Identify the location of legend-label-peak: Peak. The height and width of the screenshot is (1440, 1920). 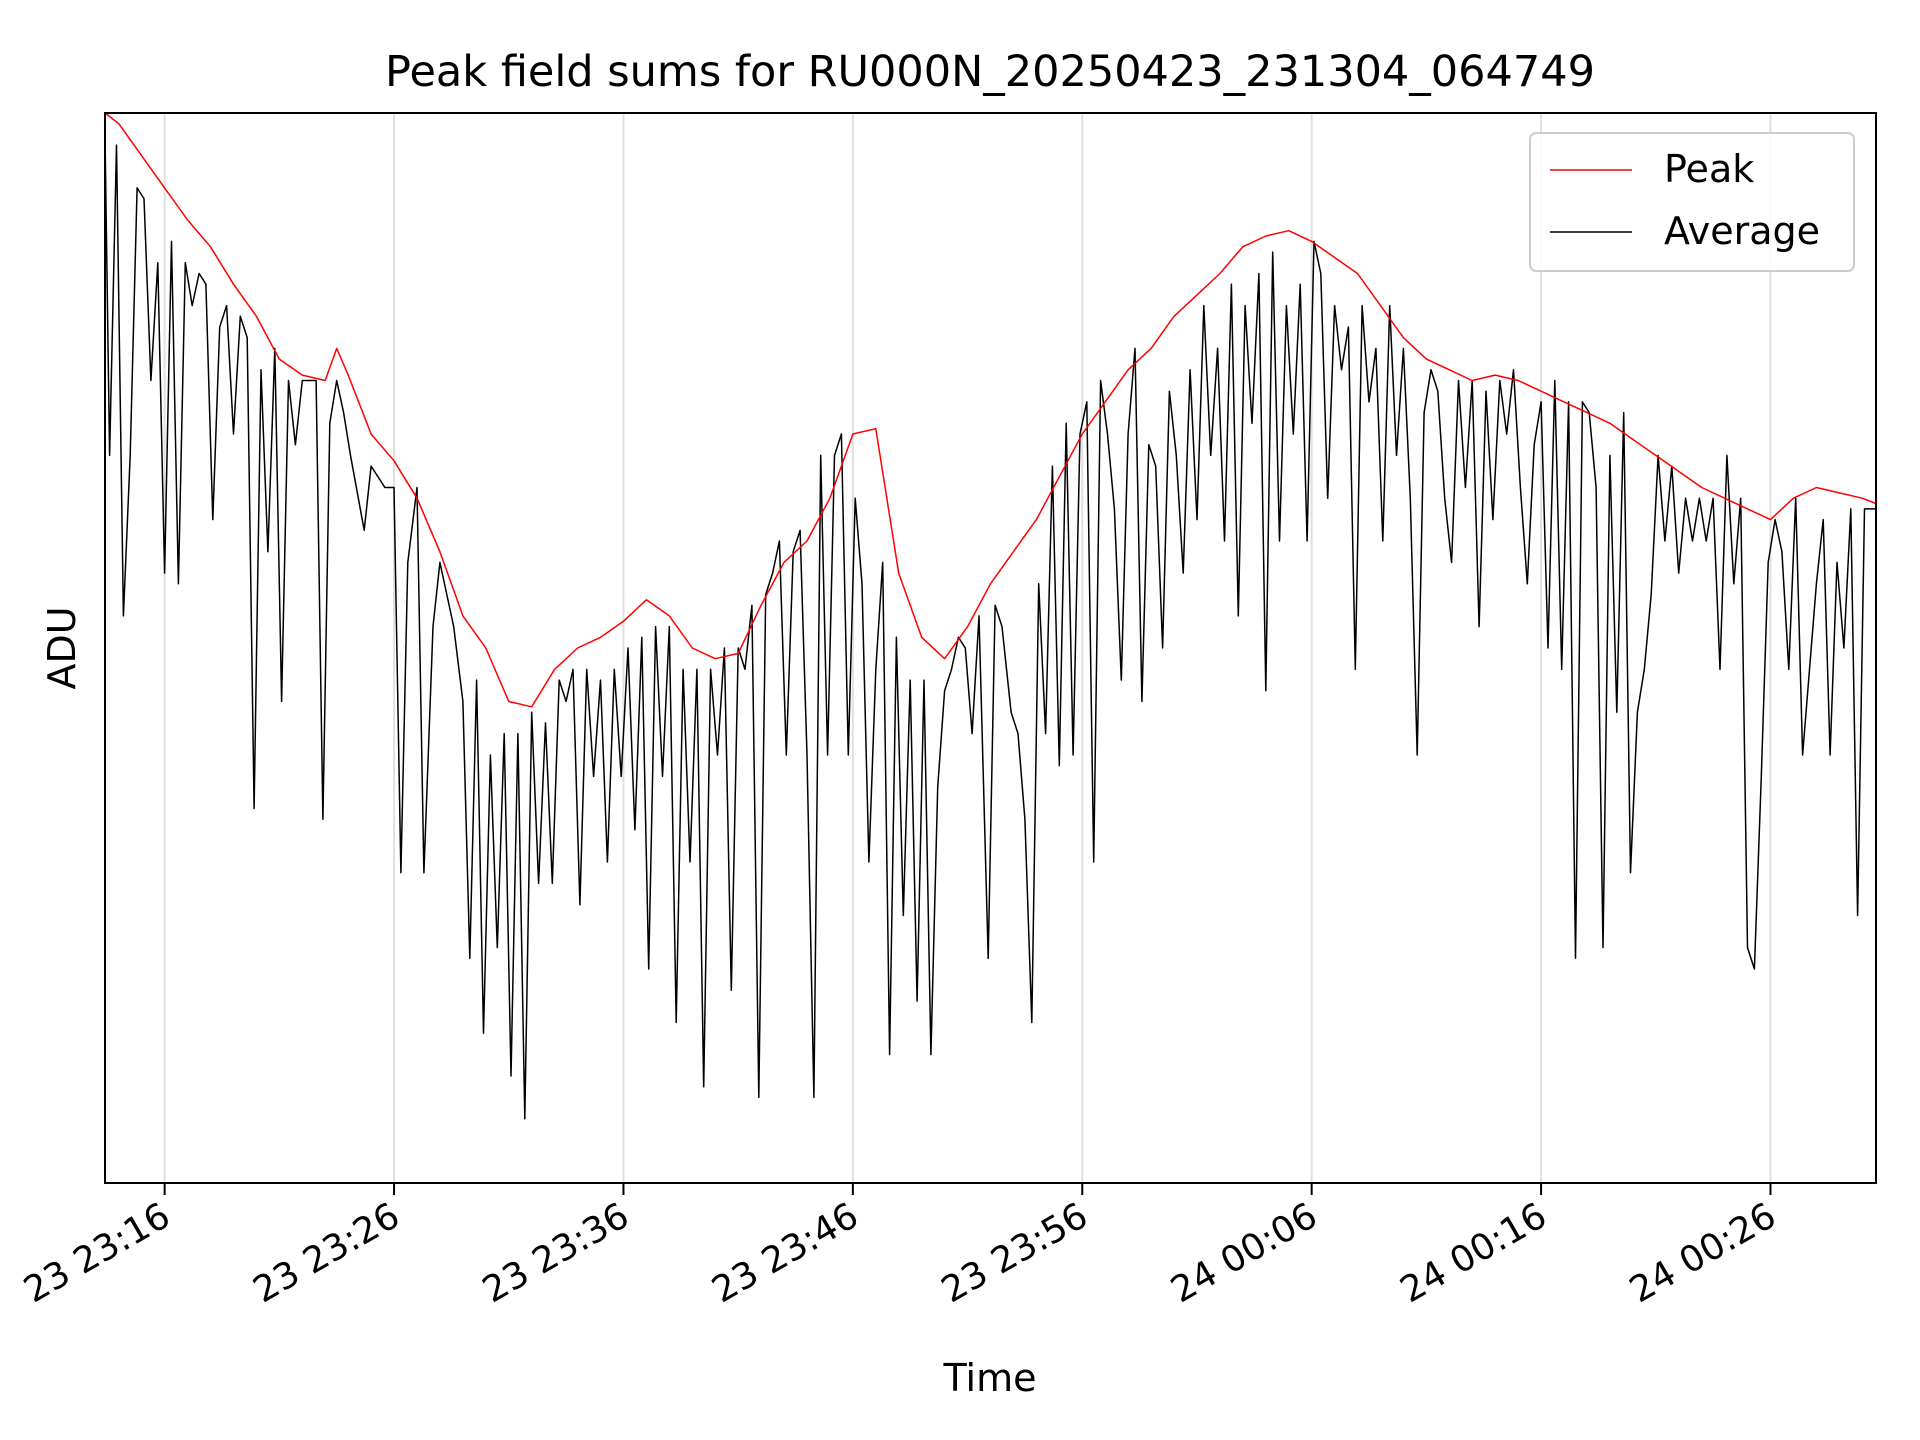
(1709, 169).